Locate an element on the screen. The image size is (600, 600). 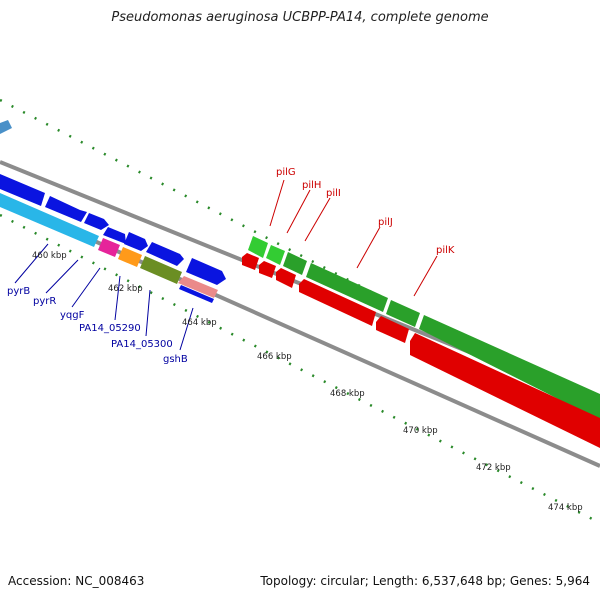
gene-label-PA14_05290: PA14_05290 is located at coordinates (110, 328).